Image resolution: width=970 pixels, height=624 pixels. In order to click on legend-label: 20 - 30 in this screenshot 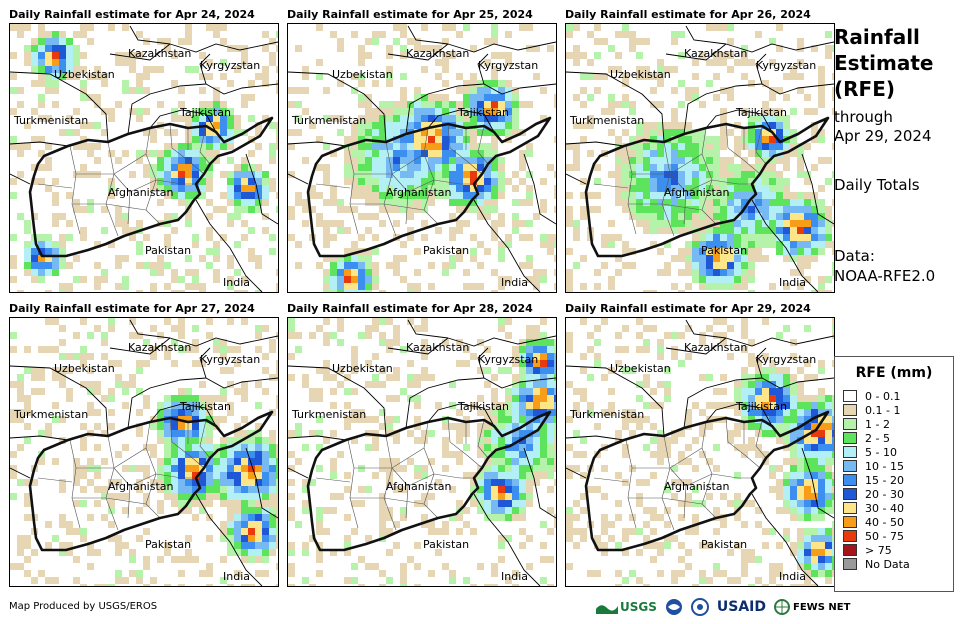, I will do `click(884, 494)`.